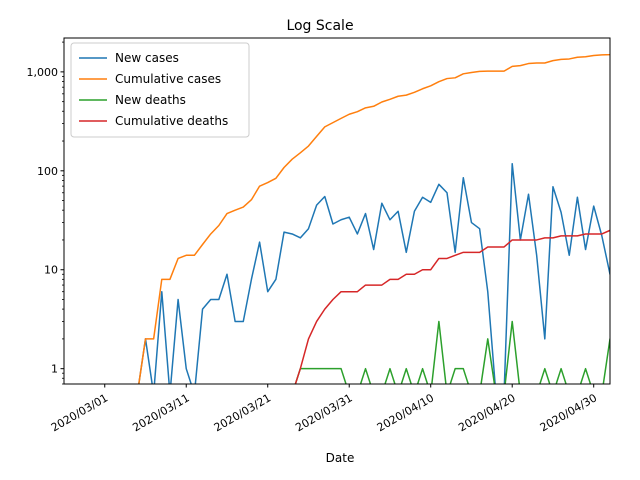 Image resolution: width=640 pixels, height=480 pixels. What do you see at coordinates (51, 270) in the screenshot?
I see `y-tick-label: 10` at bounding box center [51, 270].